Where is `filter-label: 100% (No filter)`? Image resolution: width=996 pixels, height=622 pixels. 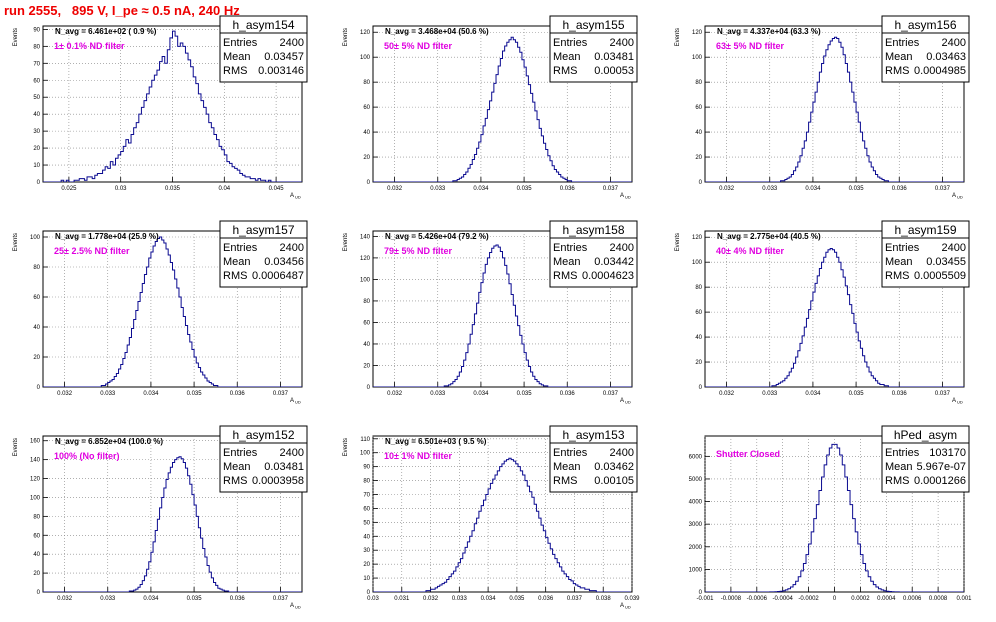 filter-label: 100% (No filter) is located at coordinates (87, 456).